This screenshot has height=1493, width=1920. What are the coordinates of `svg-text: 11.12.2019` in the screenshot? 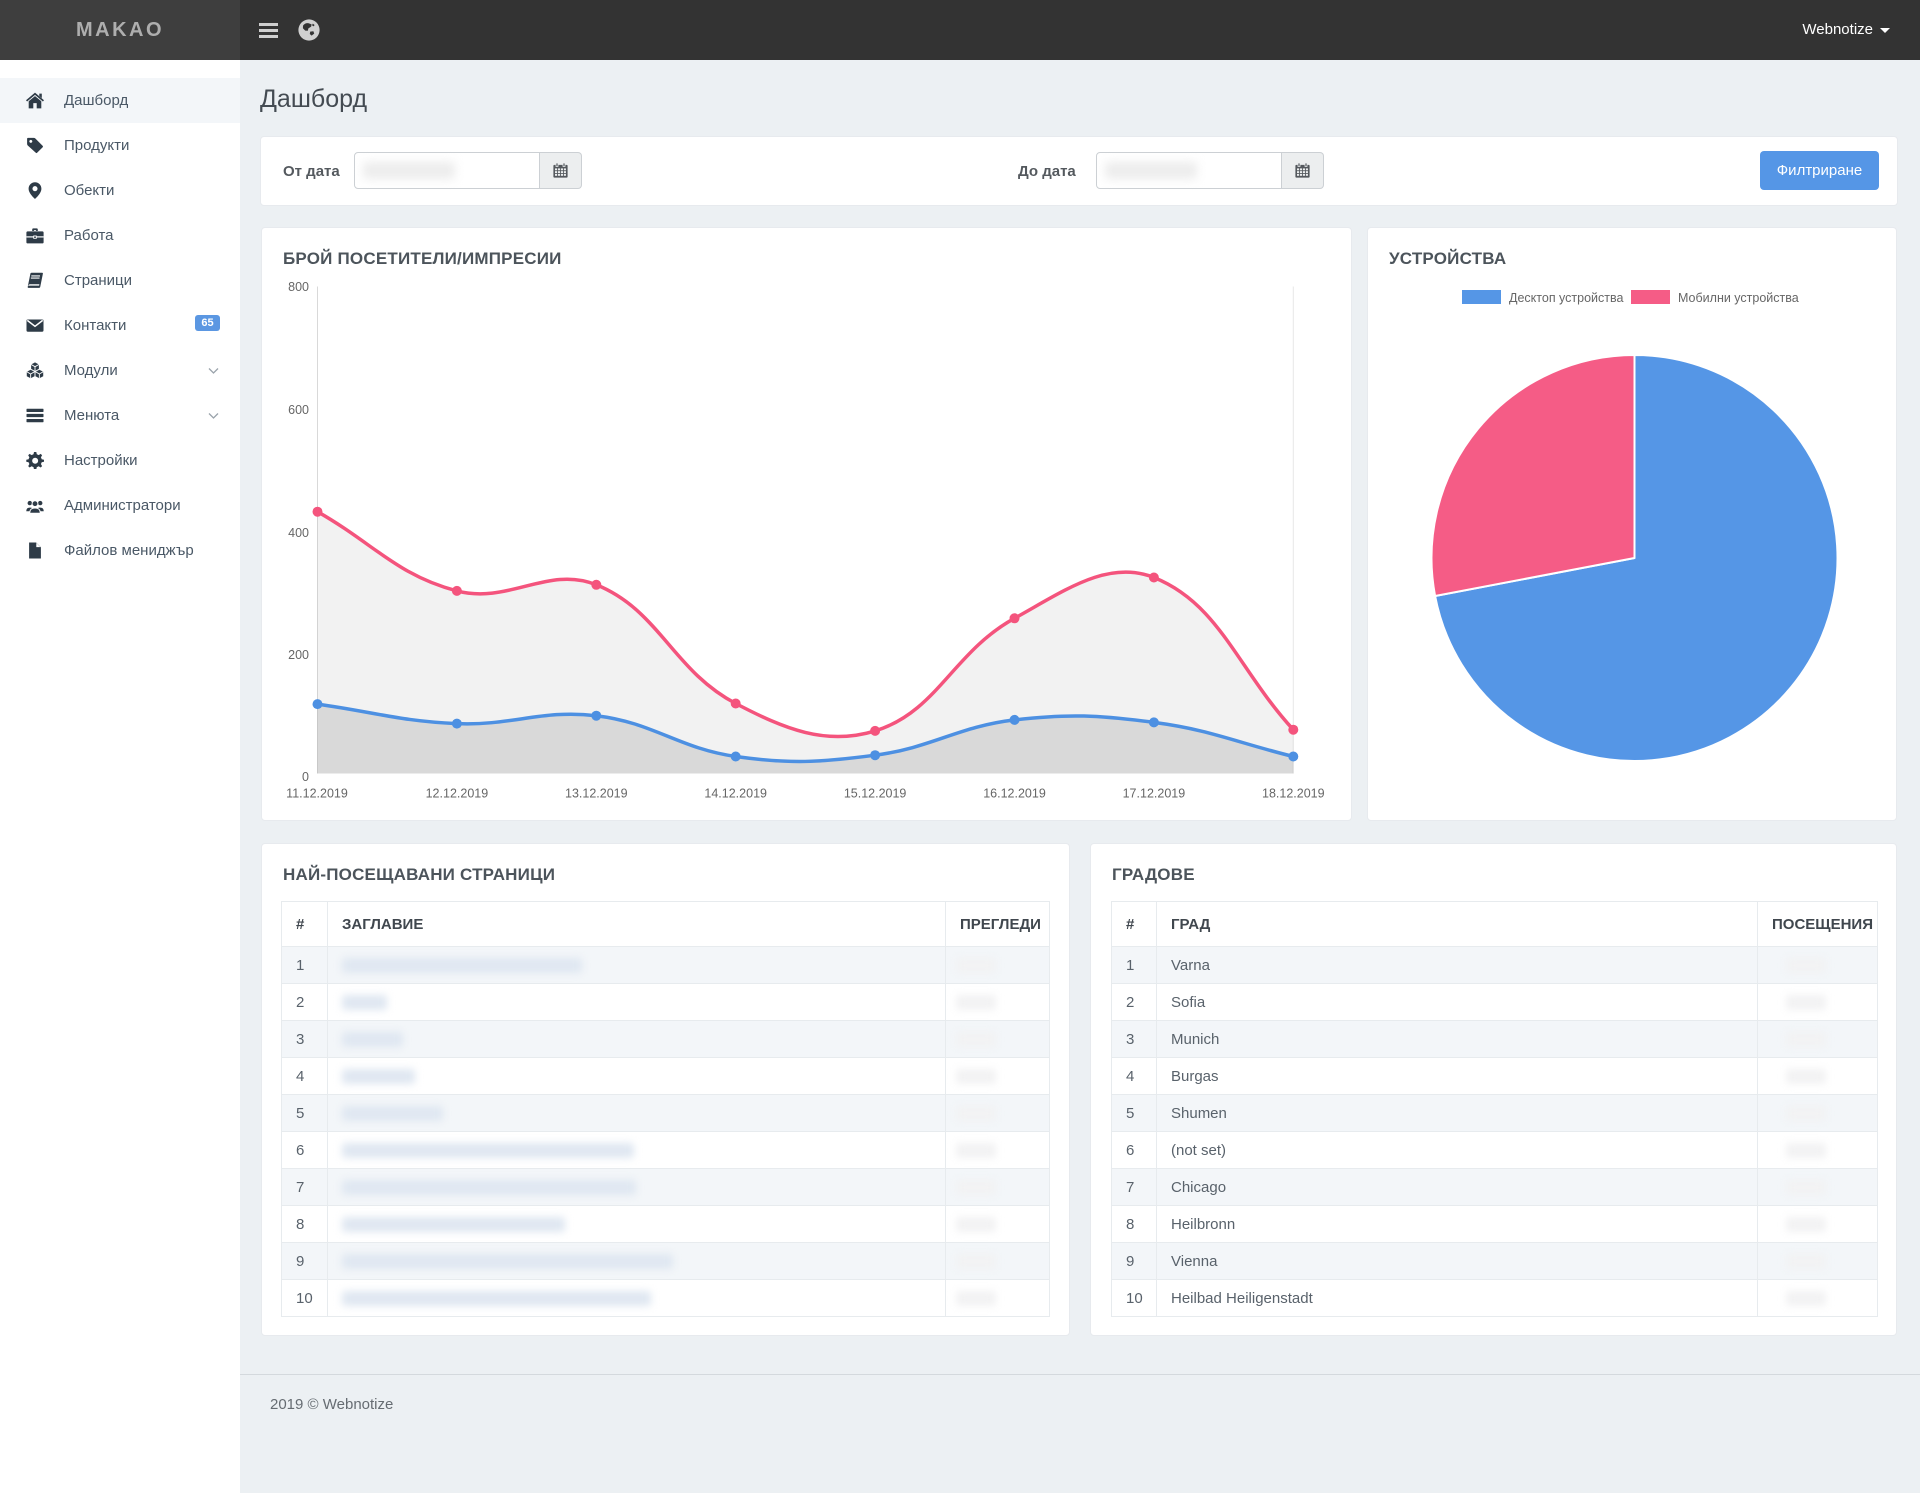 It's located at (317, 794).